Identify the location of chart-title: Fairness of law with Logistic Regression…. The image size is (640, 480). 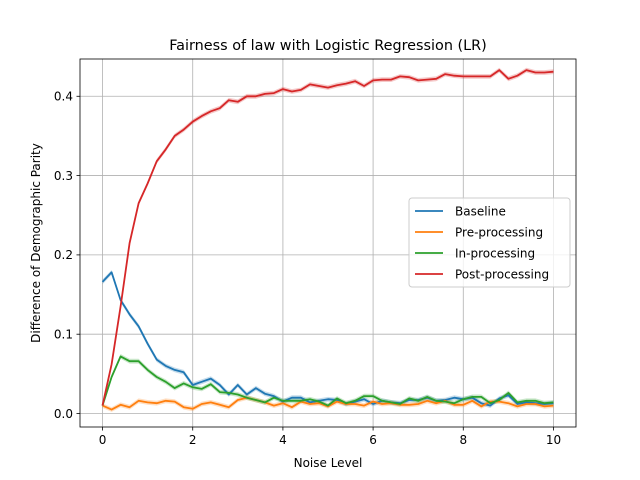
(328, 46).